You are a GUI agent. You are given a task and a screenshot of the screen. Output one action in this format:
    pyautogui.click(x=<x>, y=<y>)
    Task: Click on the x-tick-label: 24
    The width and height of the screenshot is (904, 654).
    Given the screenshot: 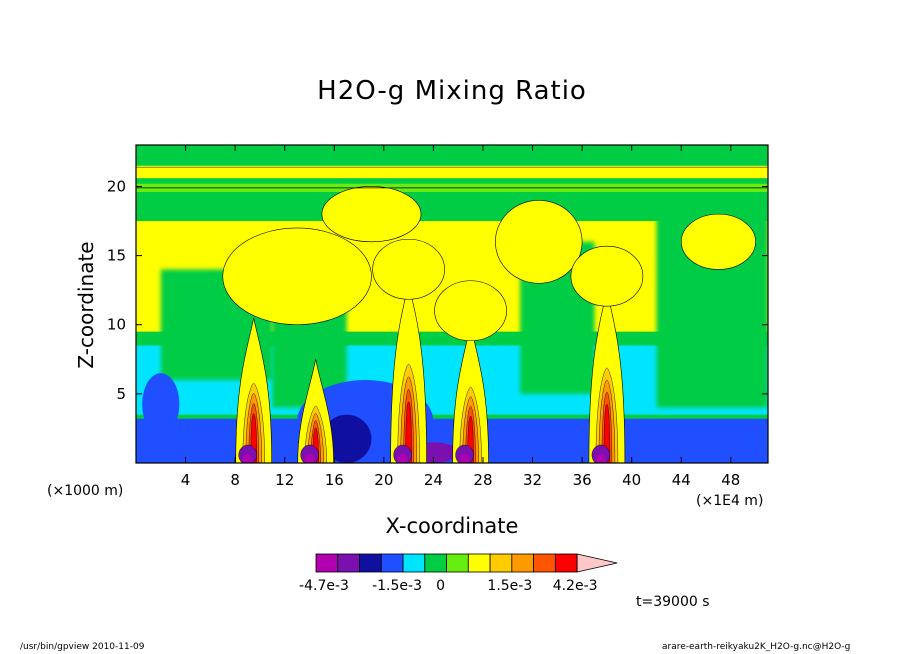 What is the action you would take?
    pyautogui.click(x=433, y=480)
    